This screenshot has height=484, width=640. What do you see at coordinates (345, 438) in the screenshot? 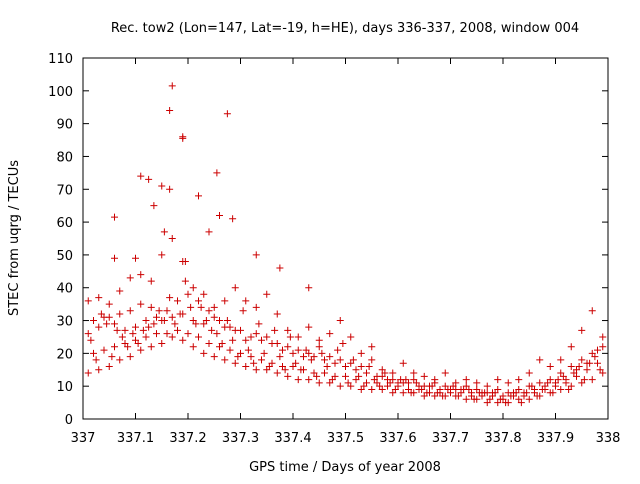
I see `x-tick-label: 337.5` at bounding box center [345, 438].